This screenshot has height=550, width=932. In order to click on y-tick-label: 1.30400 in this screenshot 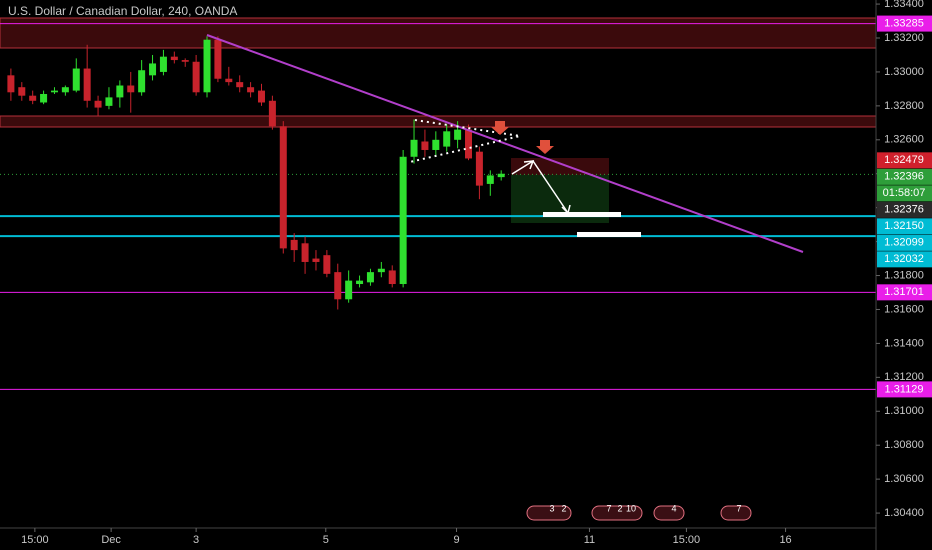, I will do `click(904, 513)`.